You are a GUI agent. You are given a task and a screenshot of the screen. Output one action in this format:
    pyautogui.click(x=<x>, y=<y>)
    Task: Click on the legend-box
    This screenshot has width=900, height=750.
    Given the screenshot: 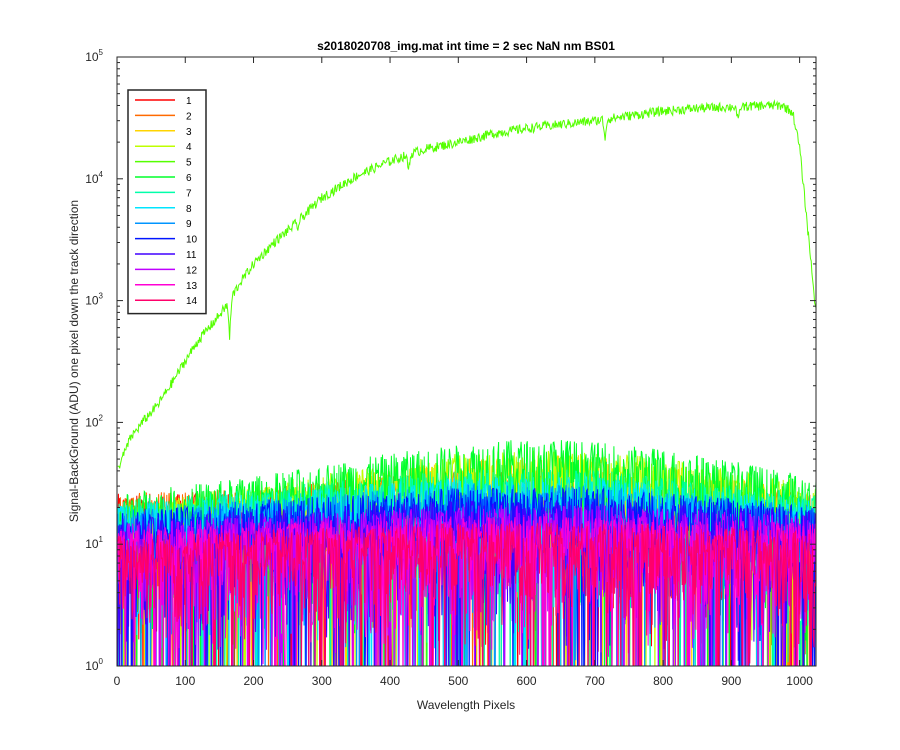 What is the action you would take?
    pyautogui.click(x=167, y=202)
    